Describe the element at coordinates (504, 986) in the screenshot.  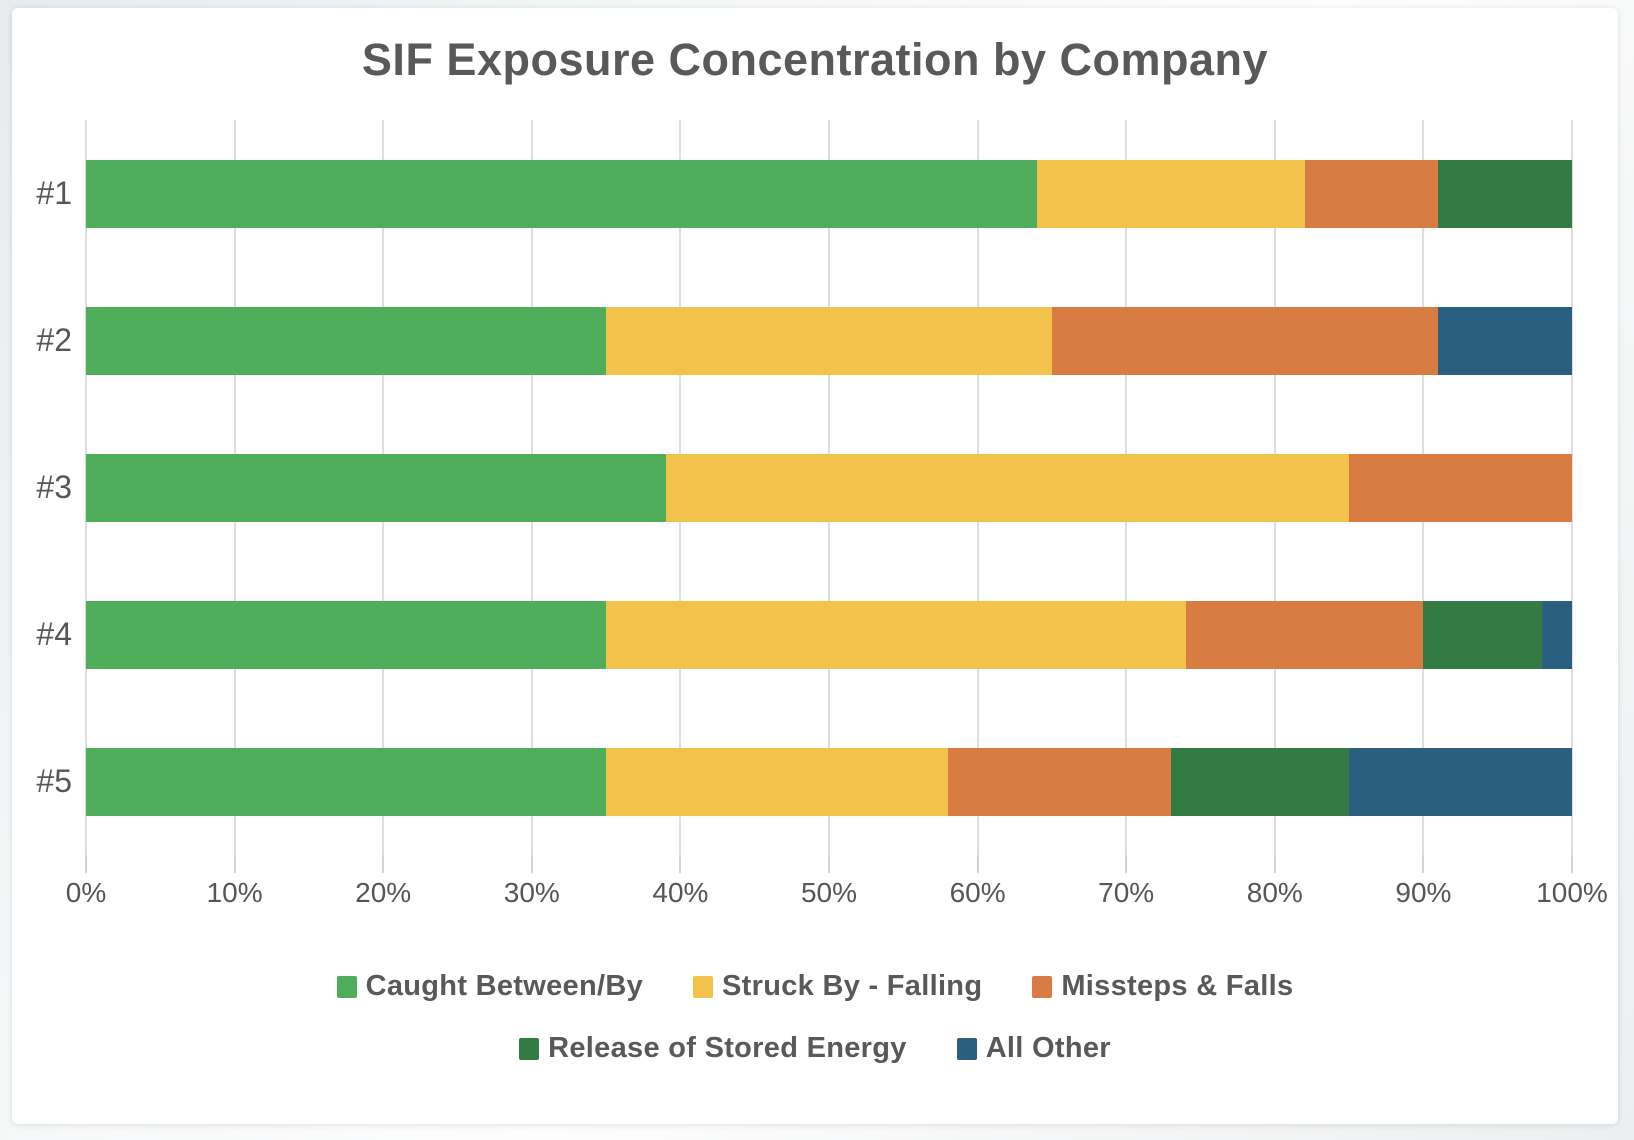
I see `legend-label: Caught Between/By` at that location.